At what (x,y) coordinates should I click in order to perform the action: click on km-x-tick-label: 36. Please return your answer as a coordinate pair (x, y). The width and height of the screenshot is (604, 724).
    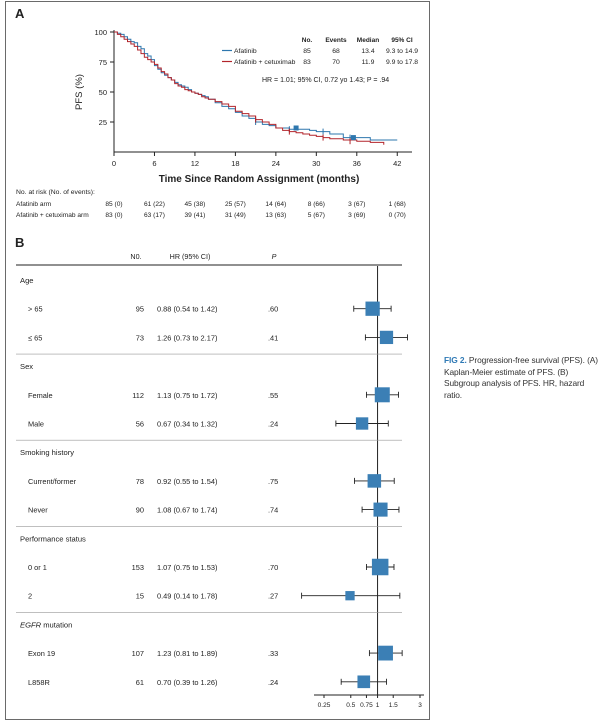
    Looking at the image, I should click on (357, 163).